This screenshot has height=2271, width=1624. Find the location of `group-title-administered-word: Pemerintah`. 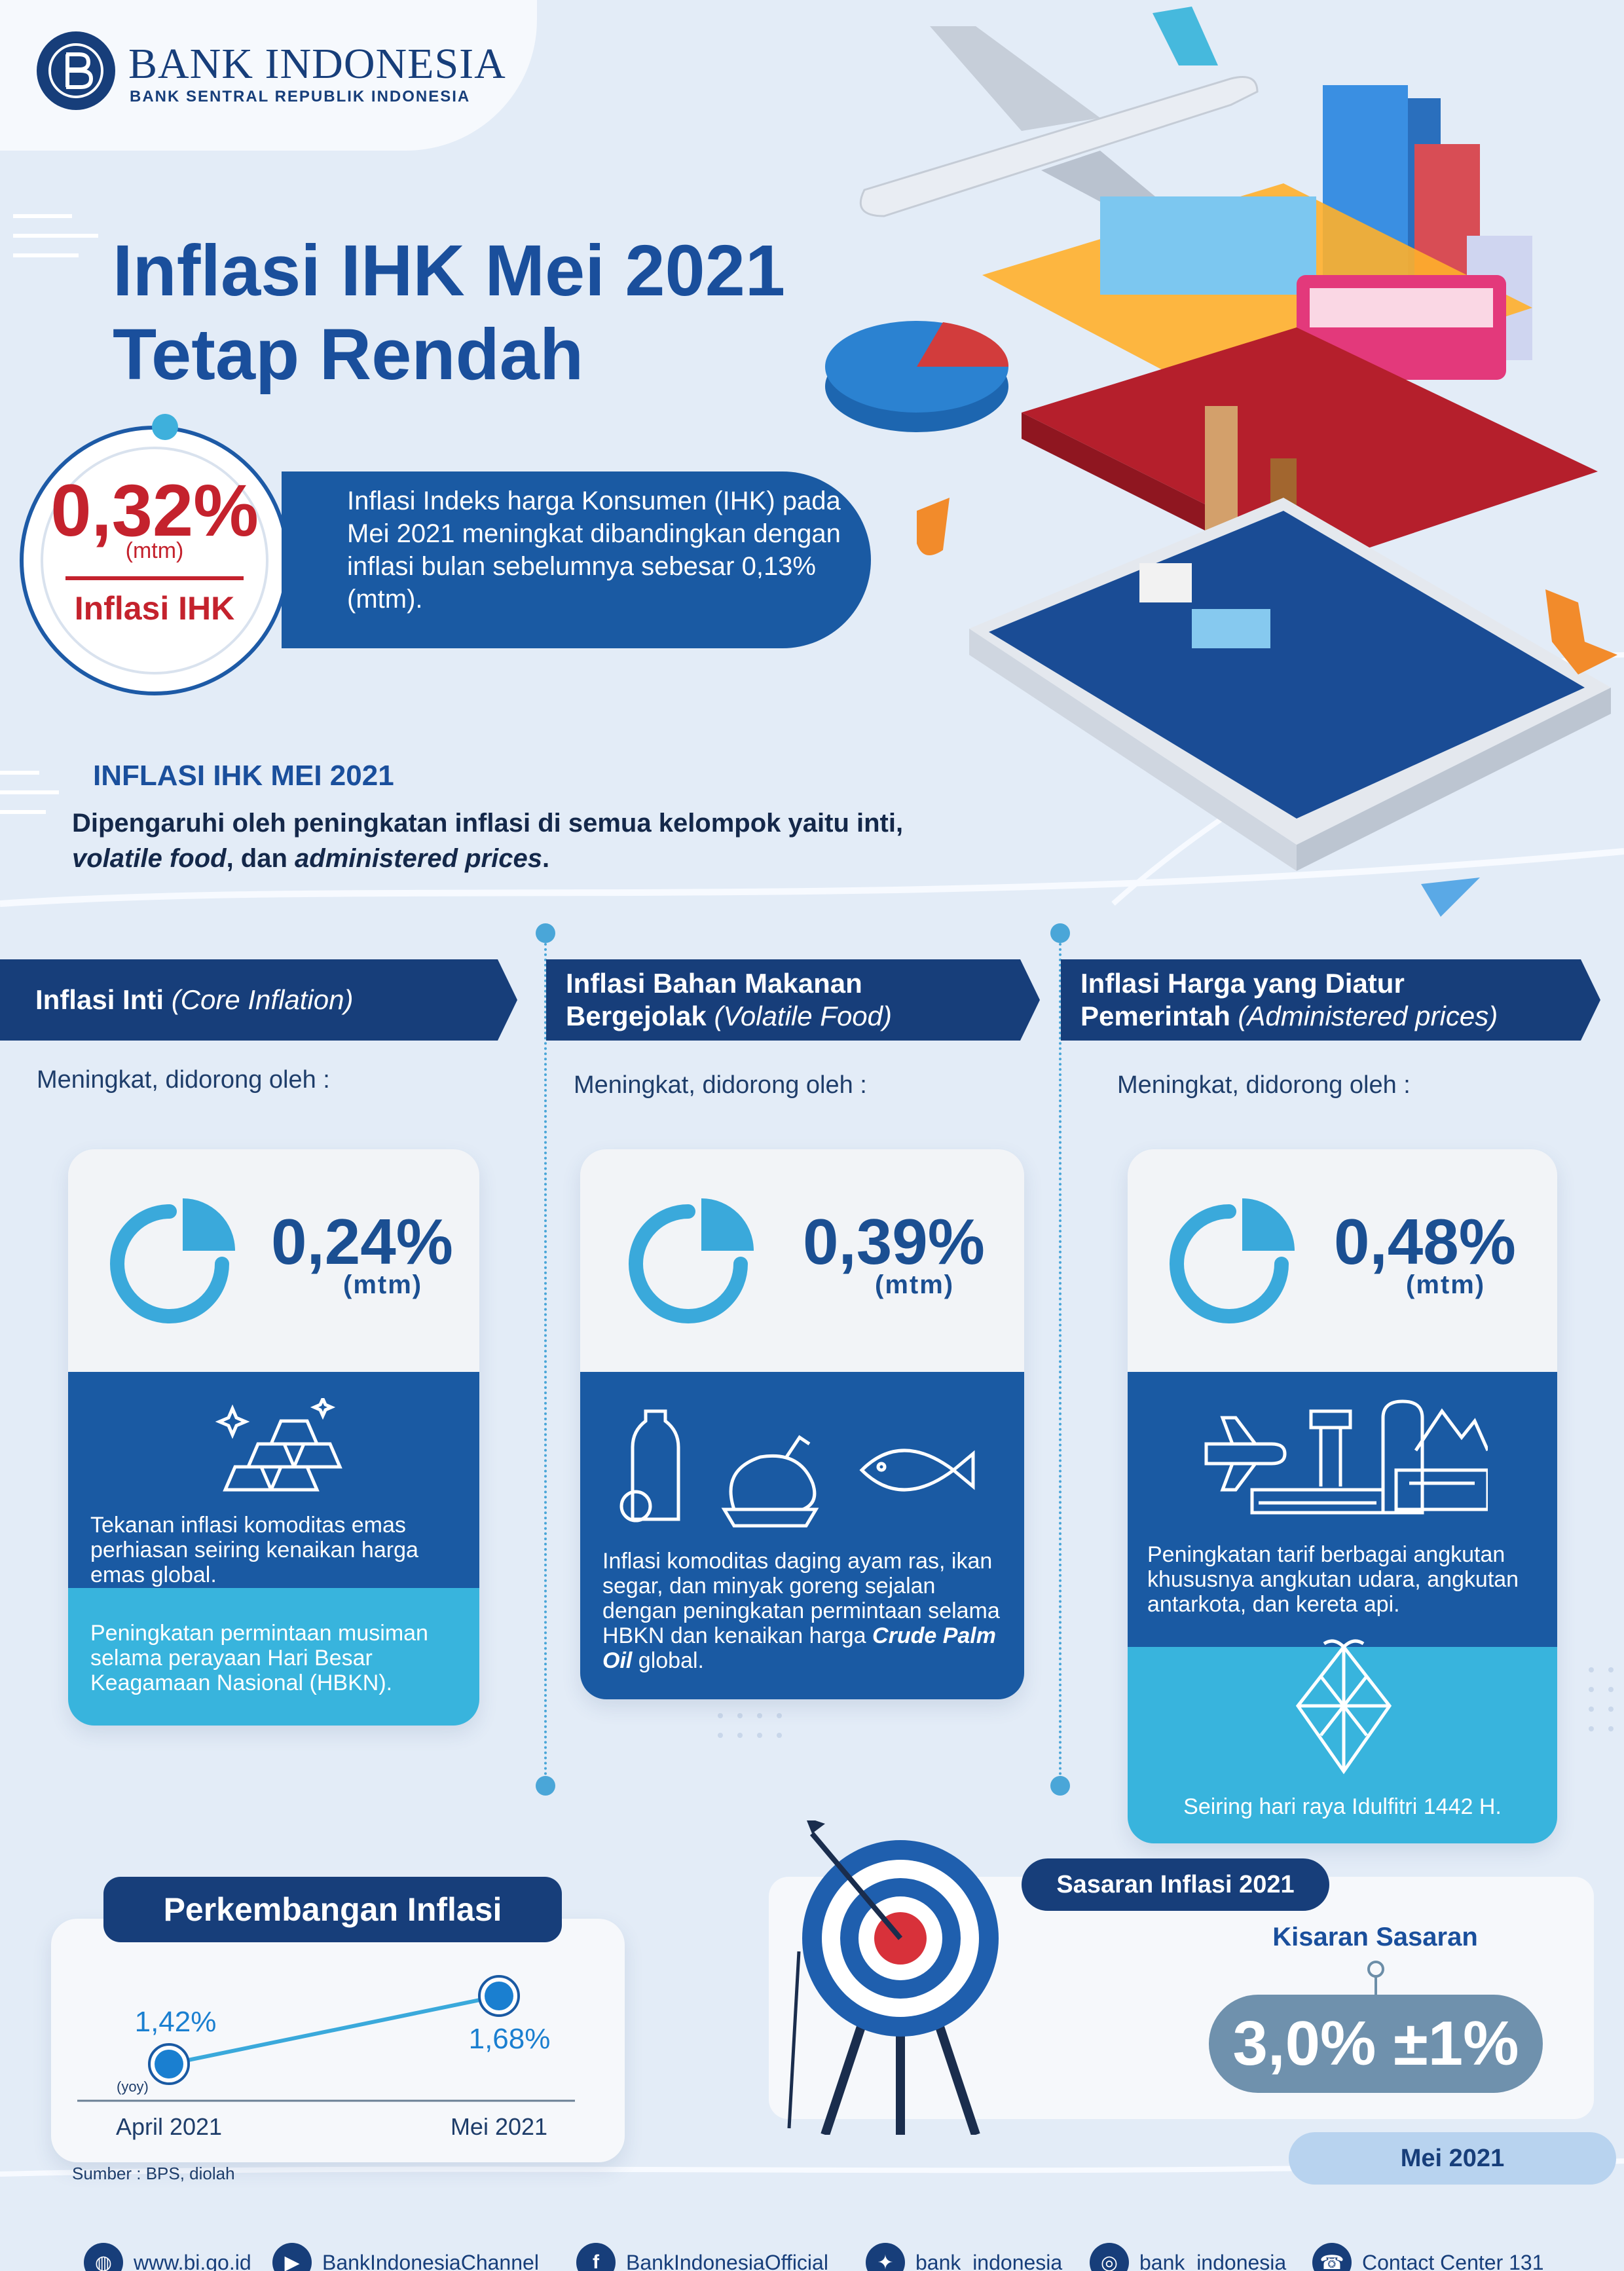

group-title-administered-word: Pemerintah is located at coordinates (1155, 1016).